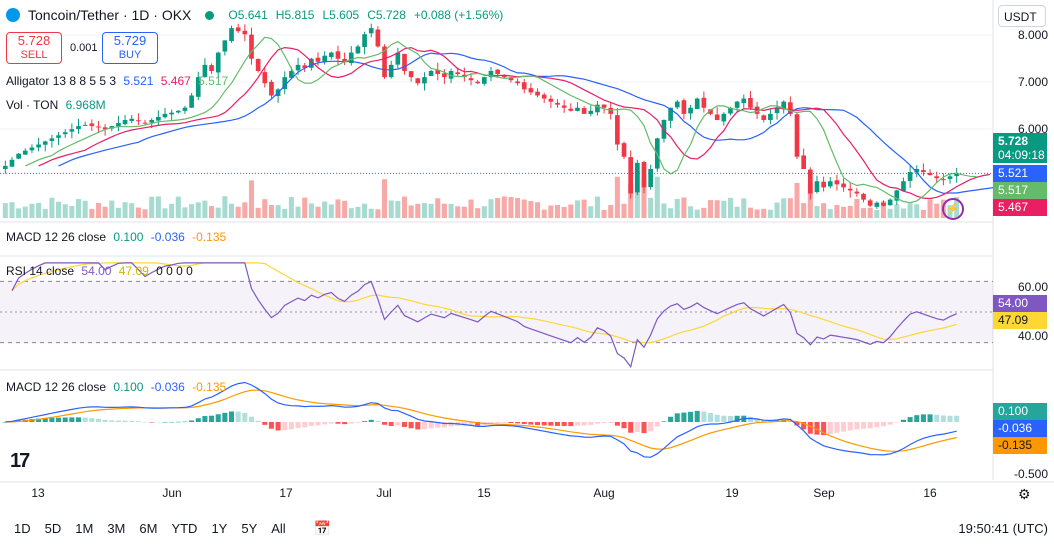 The width and height of the screenshot is (1054, 546). I want to click on rsi-value: 54.00, so click(96, 271).